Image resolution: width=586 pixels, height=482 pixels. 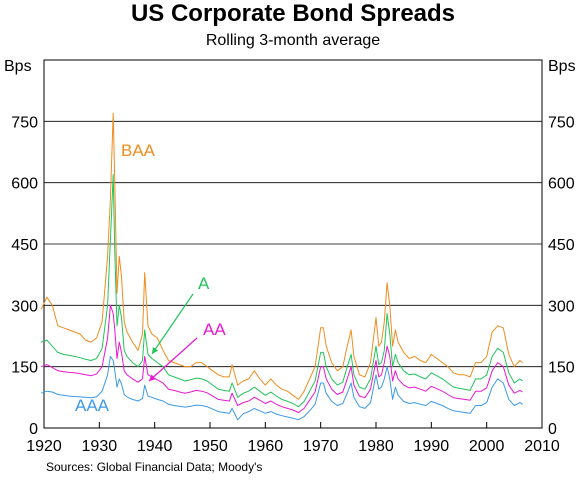 I want to click on right-axis-unit: Bps, so click(x=562, y=66).